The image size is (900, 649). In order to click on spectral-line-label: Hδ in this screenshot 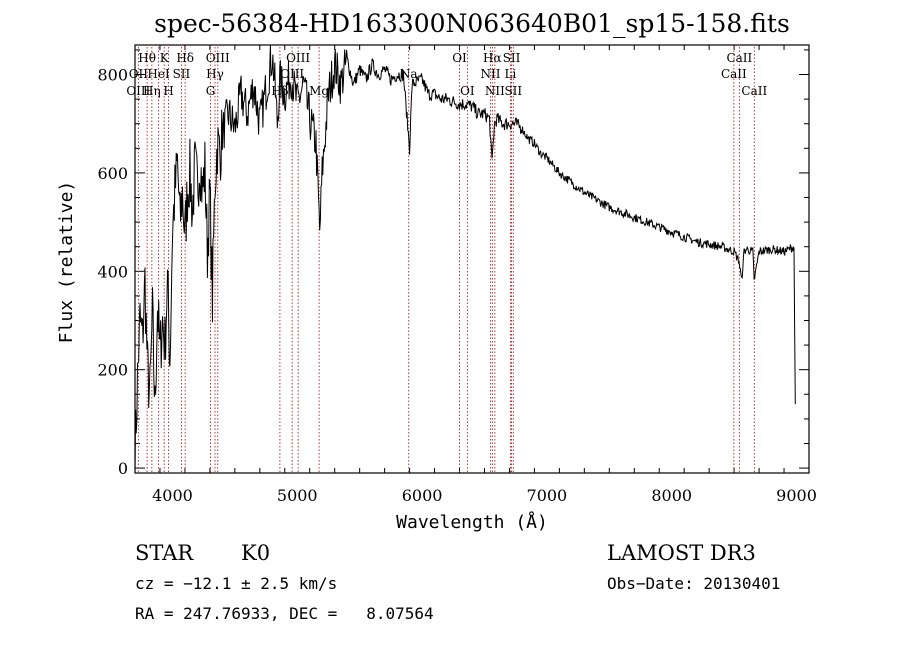, I will do `click(185, 58)`.